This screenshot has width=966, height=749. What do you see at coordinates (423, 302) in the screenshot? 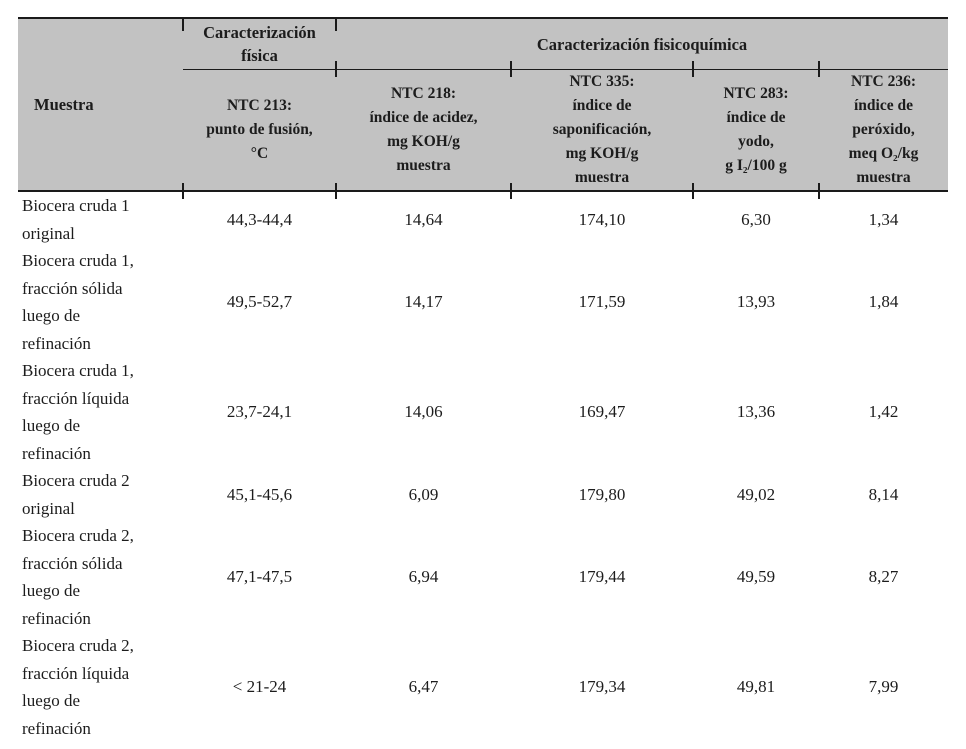
I see `value-cell-acid-index: 14,17` at bounding box center [423, 302].